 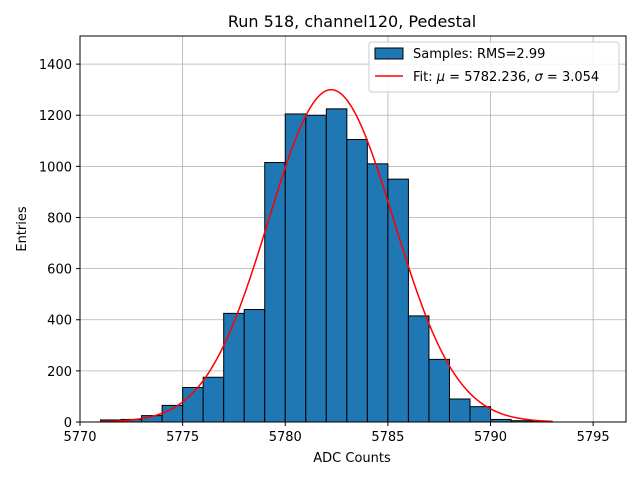 What do you see at coordinates (495, 77) in the screenshot?
I see `legend-mu-value: 5782.236` at bounding box center [495, 77].